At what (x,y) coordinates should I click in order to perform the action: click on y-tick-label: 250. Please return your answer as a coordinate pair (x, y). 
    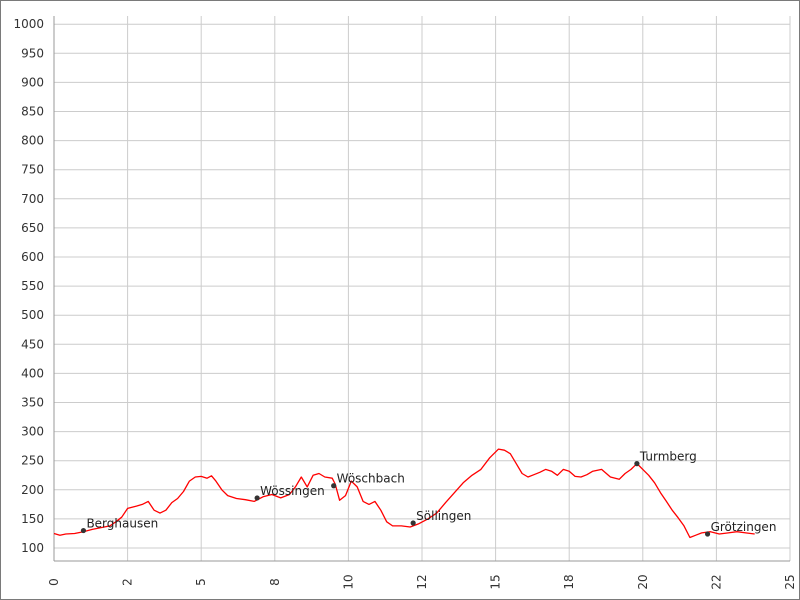
    Looking at the image, I should click on (32, 461).